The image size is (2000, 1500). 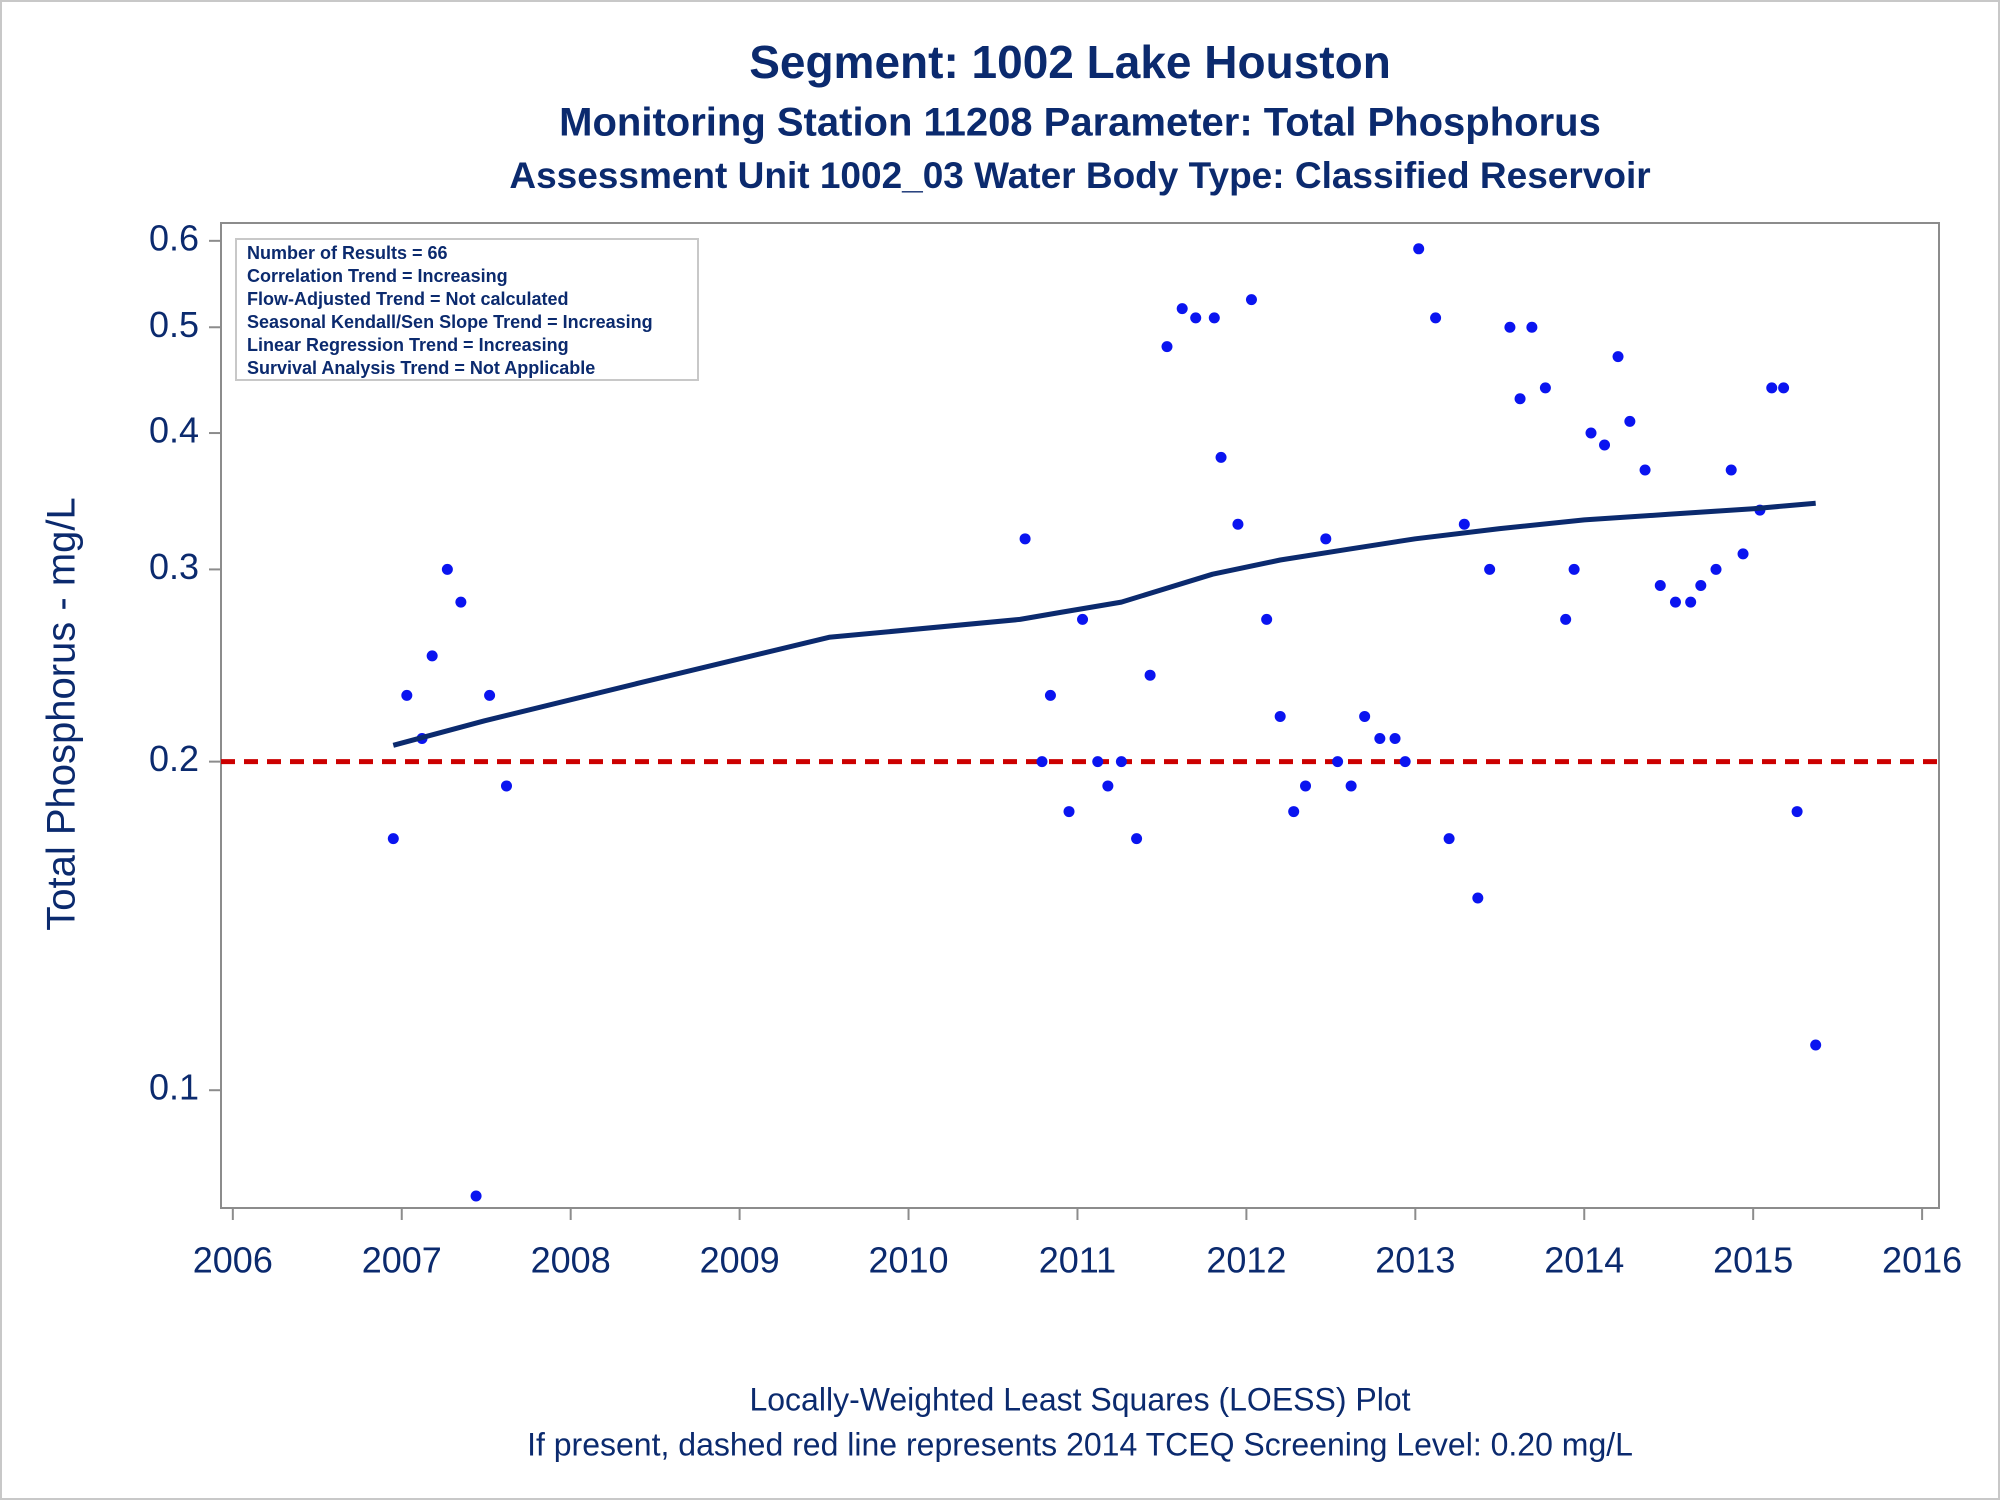 I want to click on stats-line: Flow-Adjusted Trend = Not calculated, so click(x=408, y=299).